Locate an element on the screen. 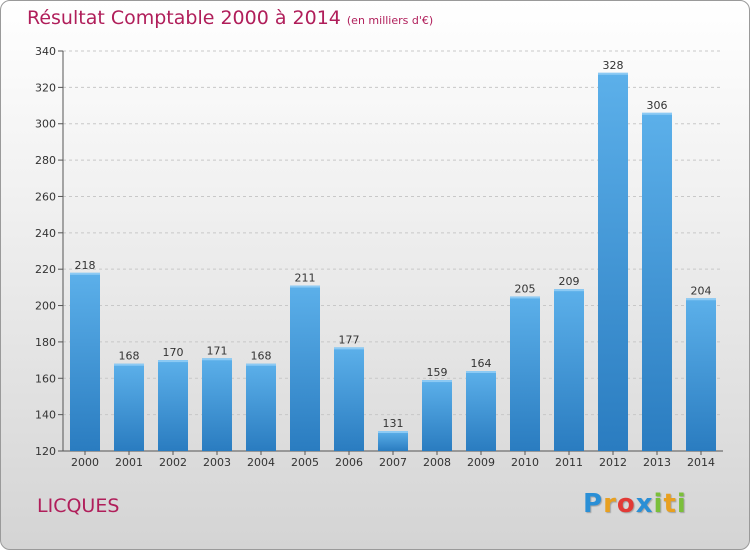  x-tick-label: 2009 is located at coordinates (481, 462).